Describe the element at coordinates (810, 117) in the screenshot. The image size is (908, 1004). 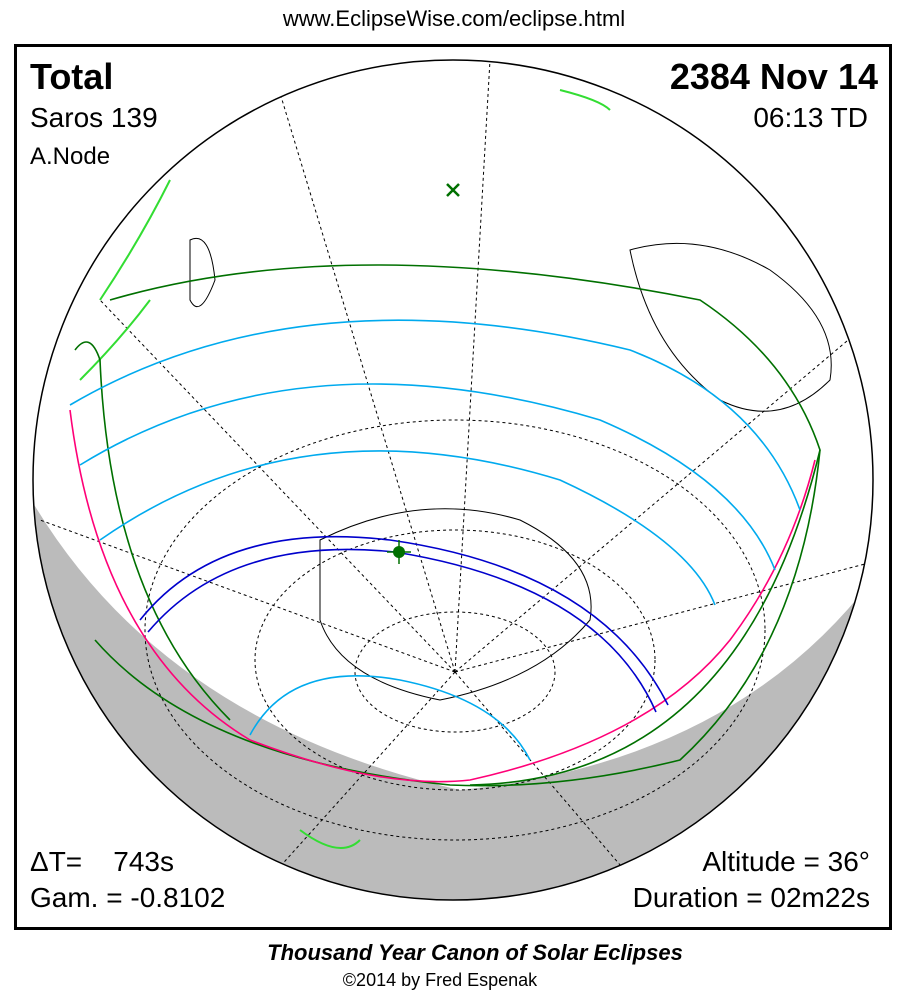
I see `eclipse-time: 06:13 TD` at that location.